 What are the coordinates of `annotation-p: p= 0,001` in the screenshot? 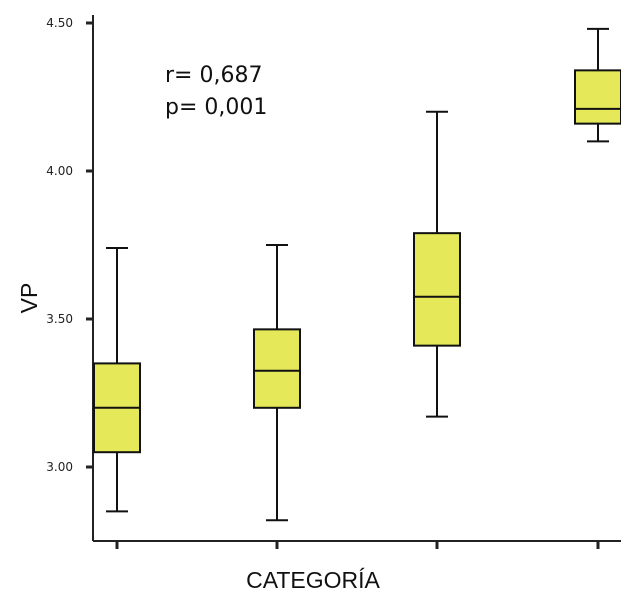 It's located at (216, 107).